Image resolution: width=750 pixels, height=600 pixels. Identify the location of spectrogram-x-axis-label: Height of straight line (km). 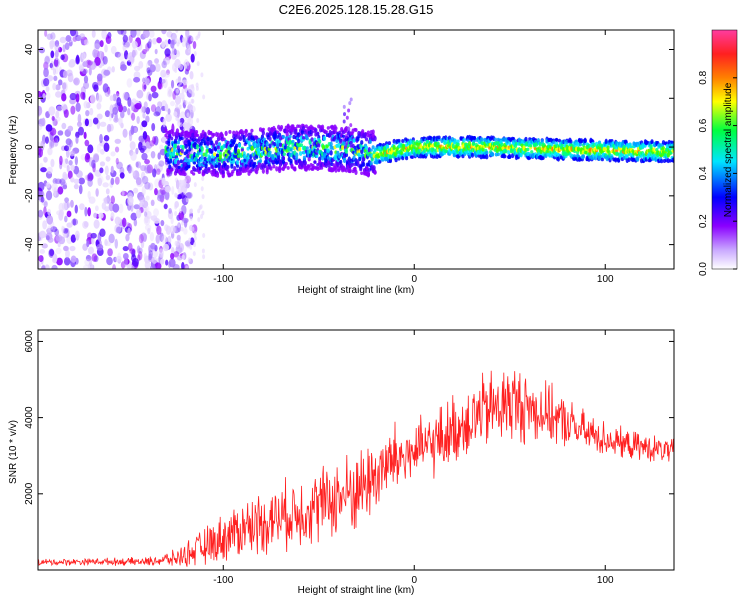
(356, 290).